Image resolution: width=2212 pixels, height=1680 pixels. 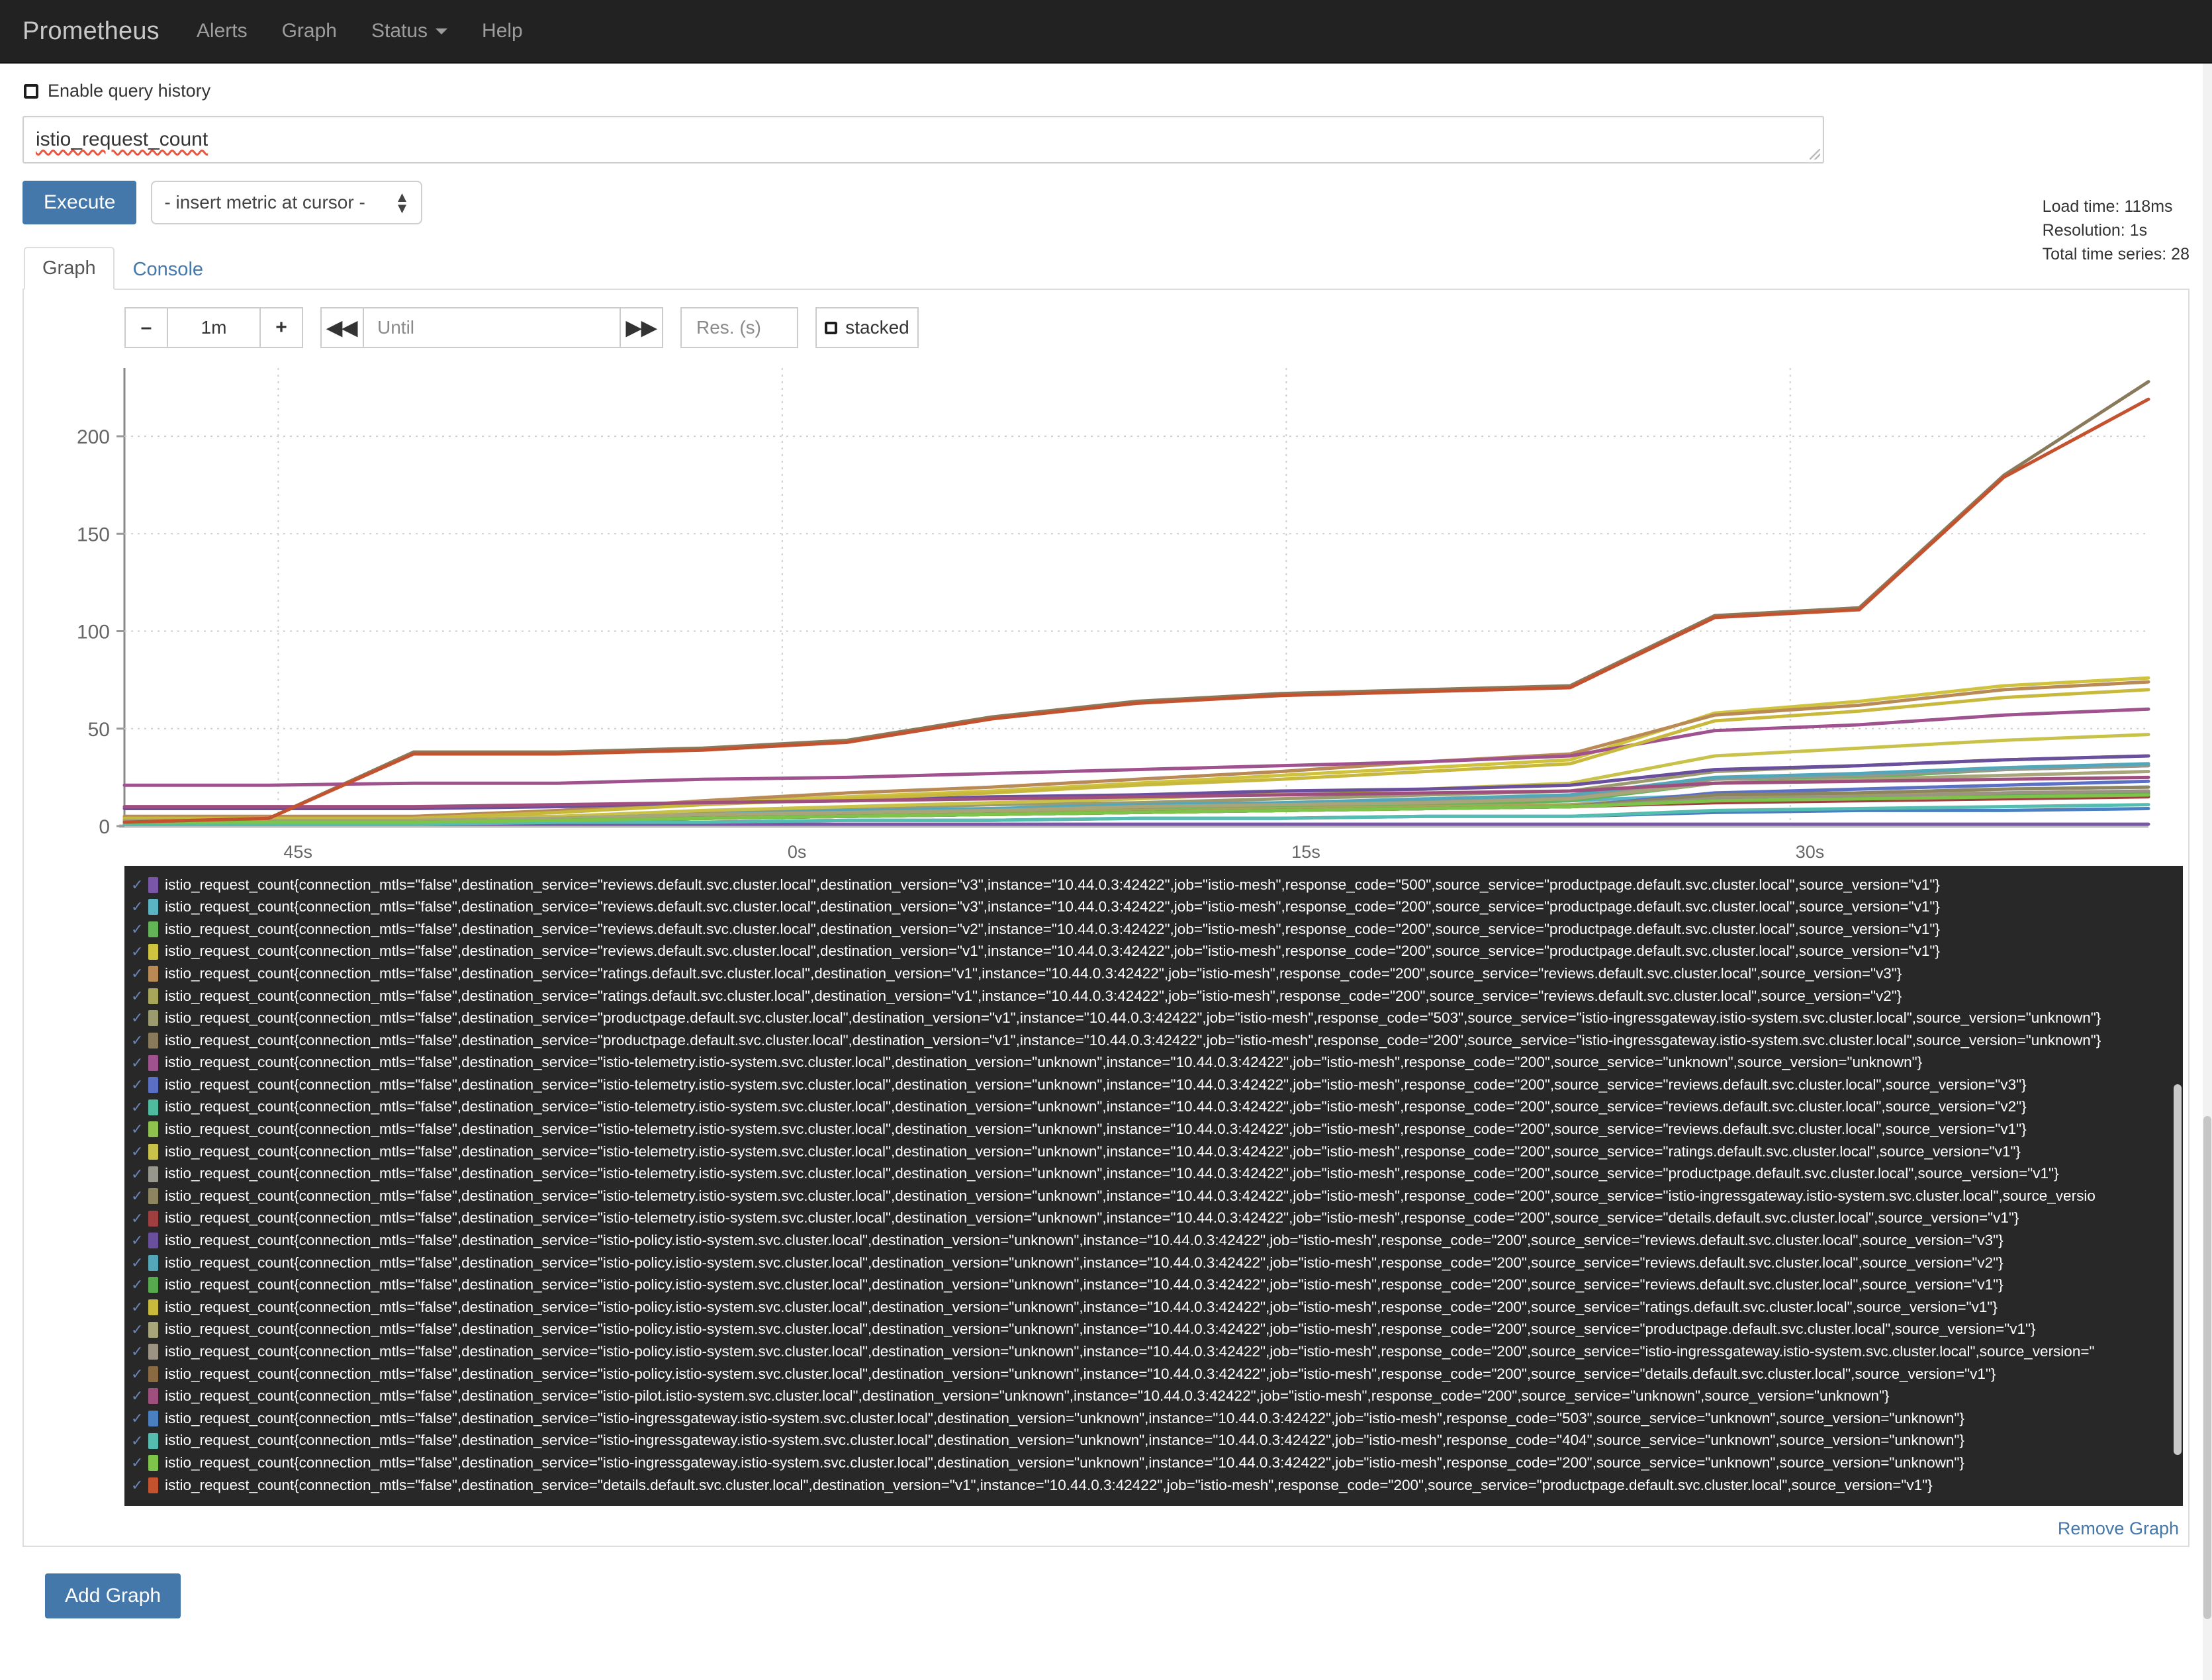 What do you see at coordinates (867, 327) in the screenshot?
I see `stacked-toggle: stacked` at bounding box center [867, 327].